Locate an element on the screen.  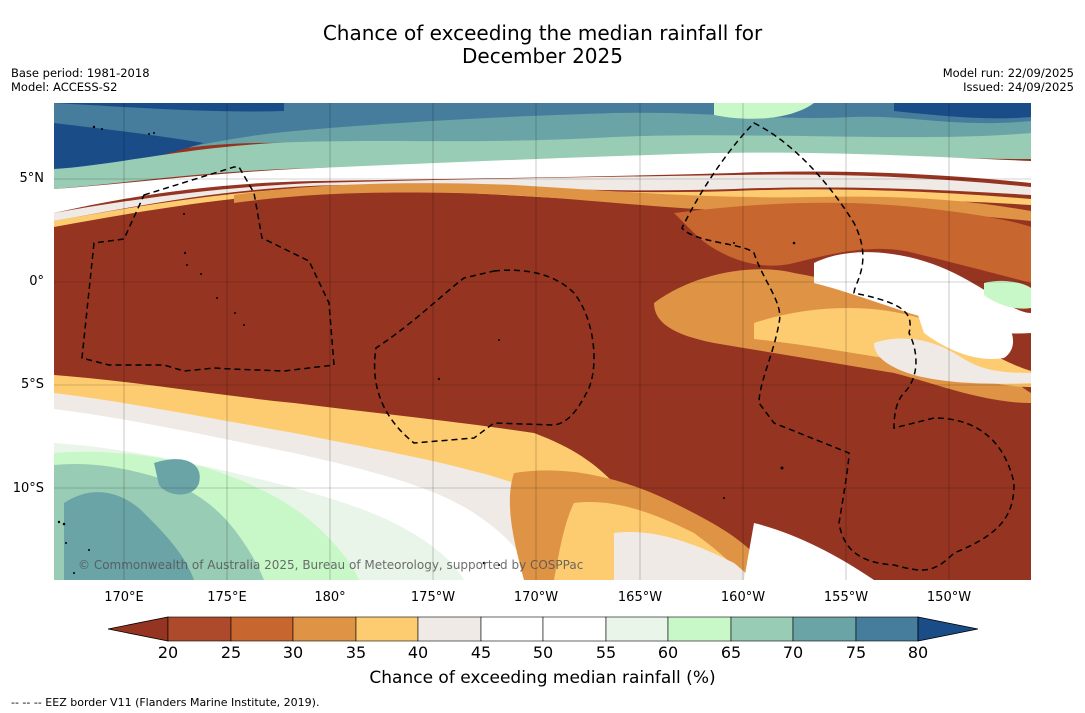
colorbar-tick-20: 20 is located at coordinates (168, 652).